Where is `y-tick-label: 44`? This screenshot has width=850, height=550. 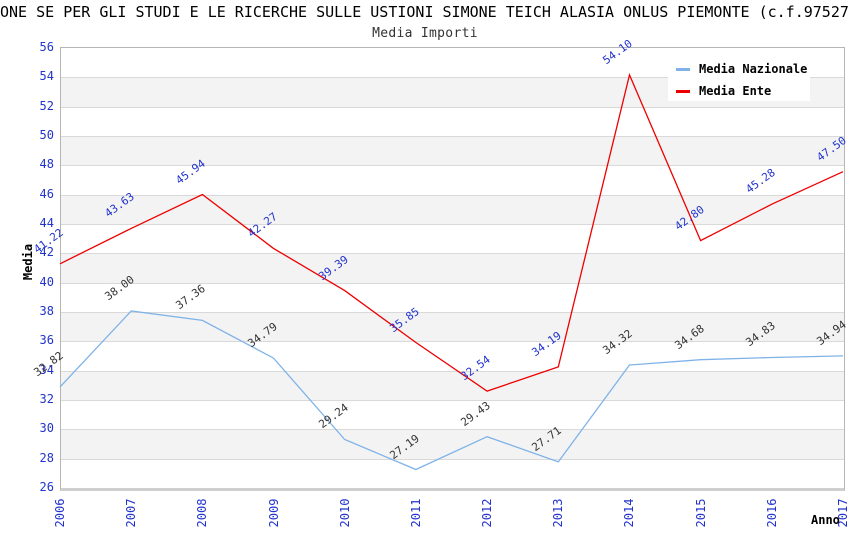 y-tick-label: 44 is located at coordinates (46, 223).